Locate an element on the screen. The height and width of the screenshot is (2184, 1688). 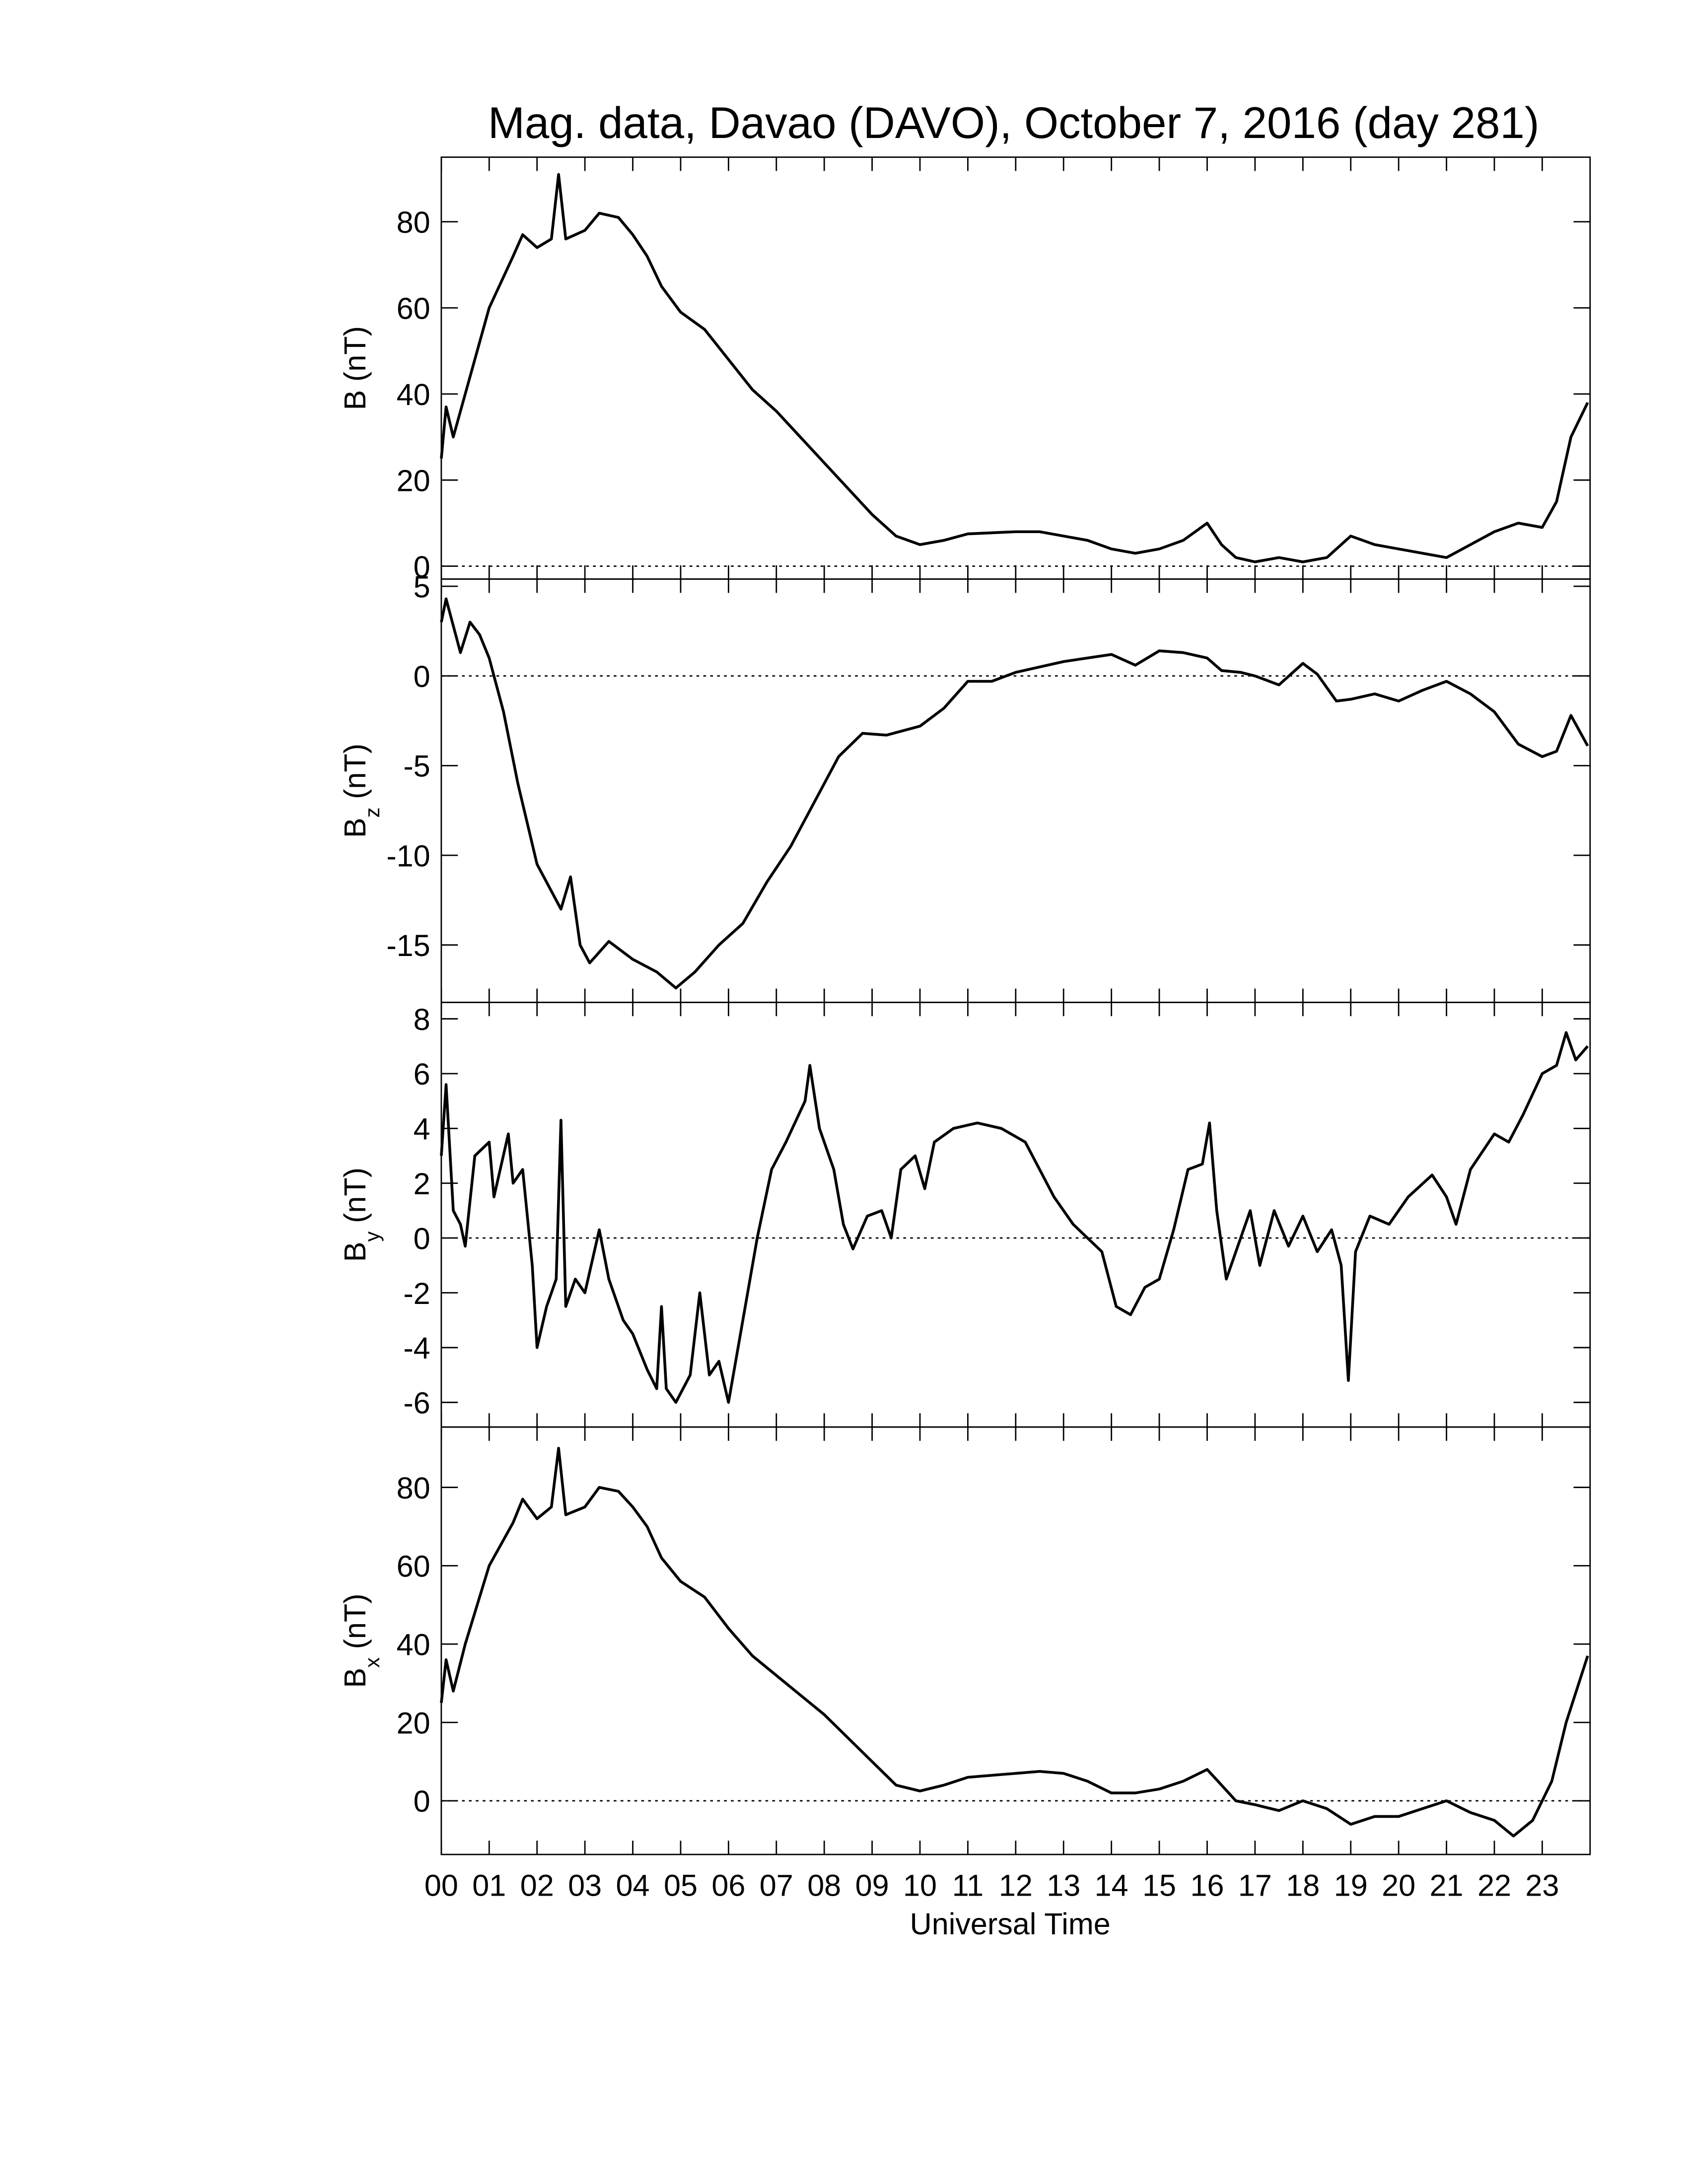
y-tick-label: -4 is located at coordinates (416, 1348).